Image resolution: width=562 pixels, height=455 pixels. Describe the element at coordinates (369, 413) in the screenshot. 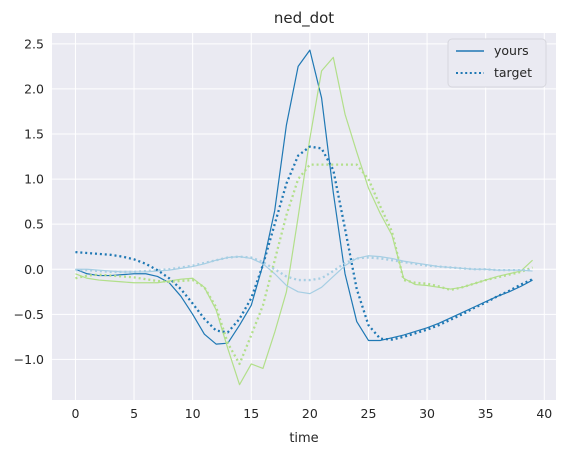

I see `x-tick-label: 25` at that location.